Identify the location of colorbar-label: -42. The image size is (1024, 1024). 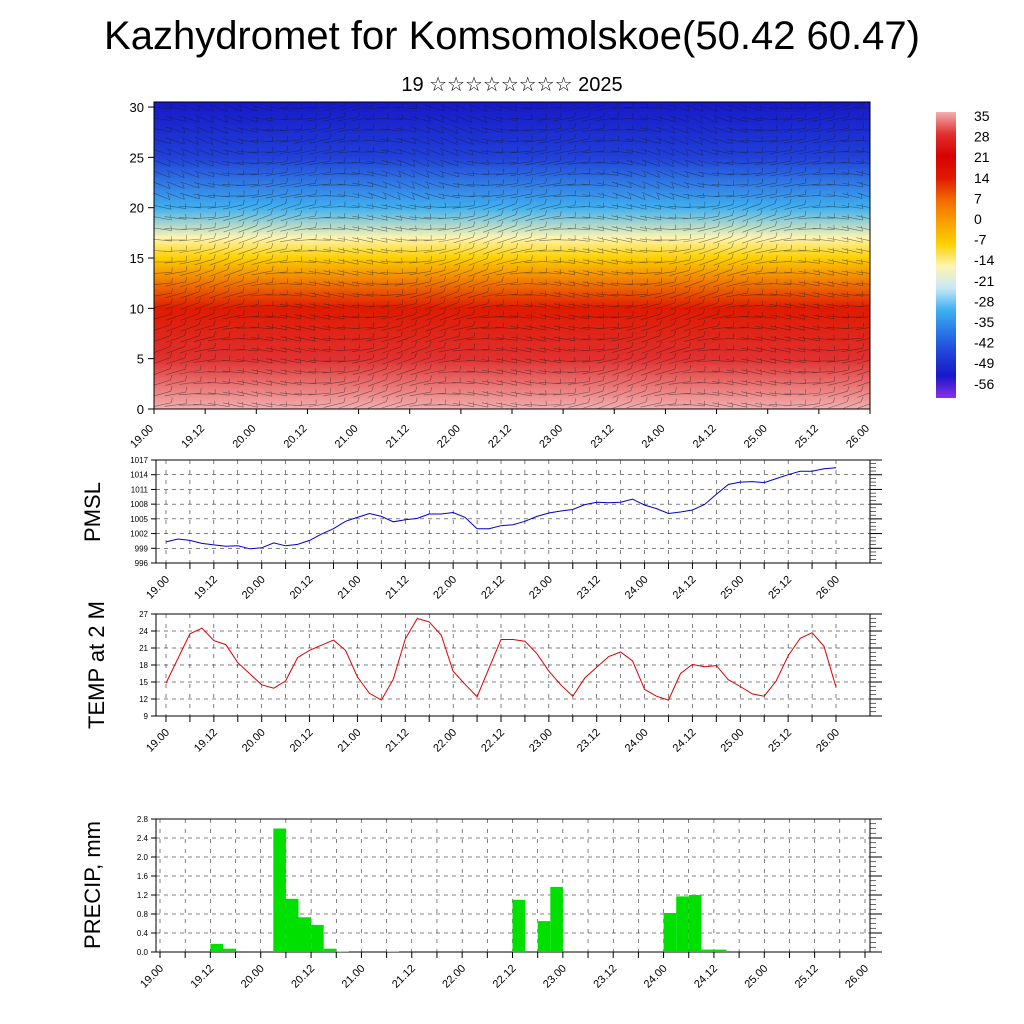
(984, 343).